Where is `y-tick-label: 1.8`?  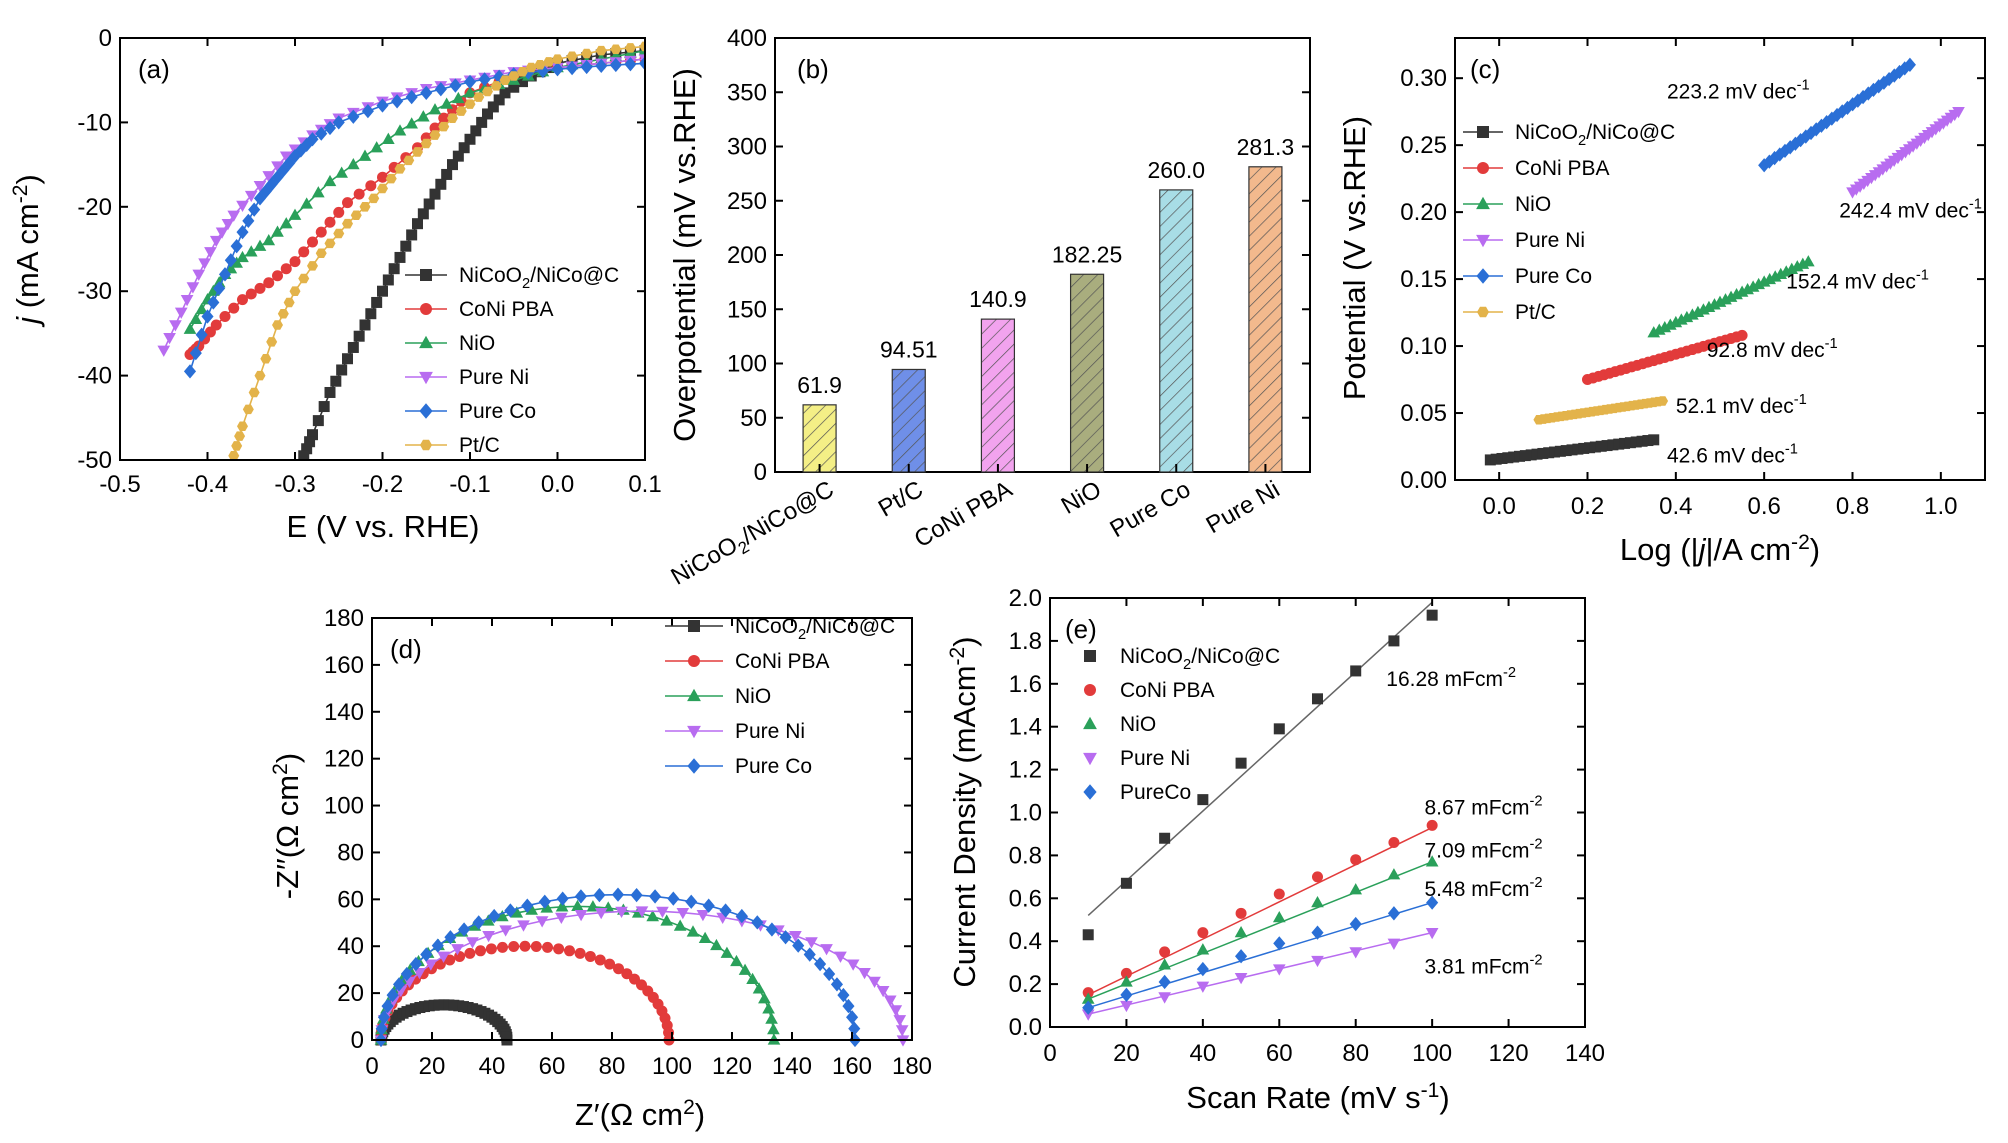
y-tick-label: 1.8 is located at coordinates (1025, 641).